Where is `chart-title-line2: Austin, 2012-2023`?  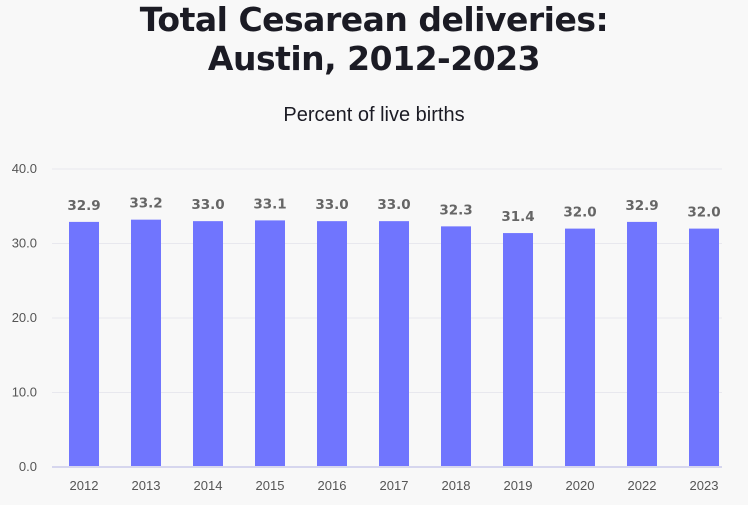 chart-title-line2: Austin, 2012-2023 is located at coordinates (374, 58).